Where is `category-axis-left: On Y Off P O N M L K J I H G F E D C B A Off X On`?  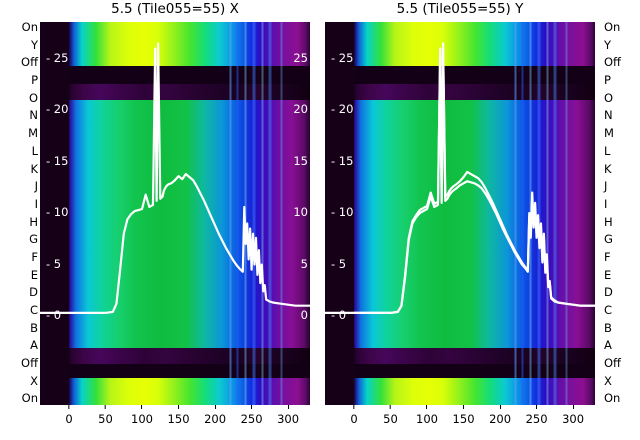
category-axis-left: On Y Off P O N M L K J I H G F E D C B A Off X On is located at coordinates (21, 213).